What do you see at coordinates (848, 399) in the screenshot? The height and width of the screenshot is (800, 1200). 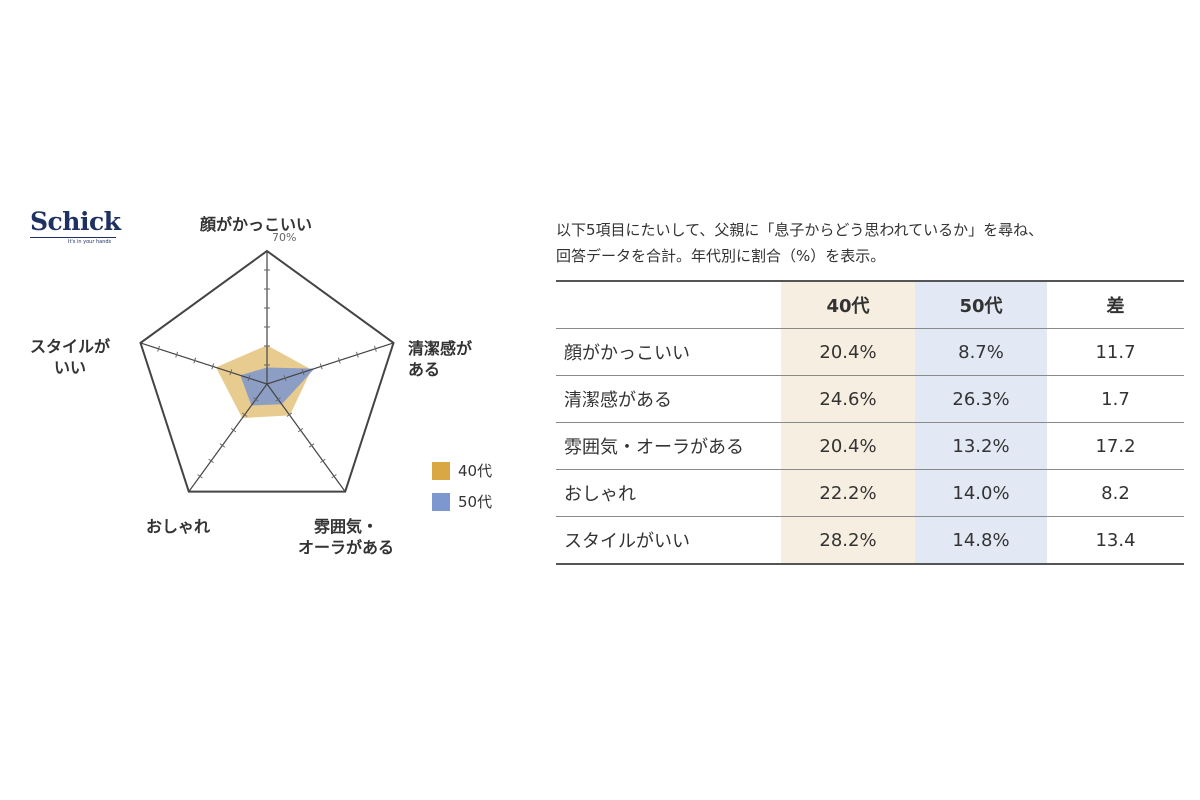 I see `table-cell: 24.6%` at bounding box center [848, 399].